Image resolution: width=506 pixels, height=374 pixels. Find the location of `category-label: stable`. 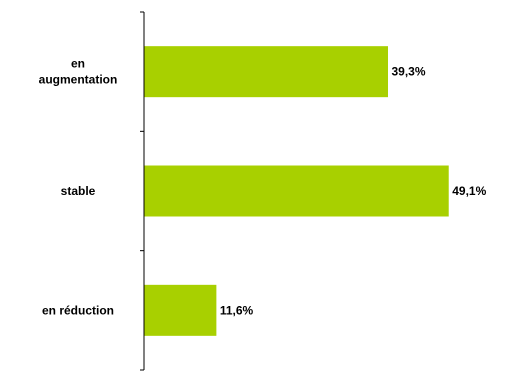

category-label: stable is located at coordinates (78, 191).